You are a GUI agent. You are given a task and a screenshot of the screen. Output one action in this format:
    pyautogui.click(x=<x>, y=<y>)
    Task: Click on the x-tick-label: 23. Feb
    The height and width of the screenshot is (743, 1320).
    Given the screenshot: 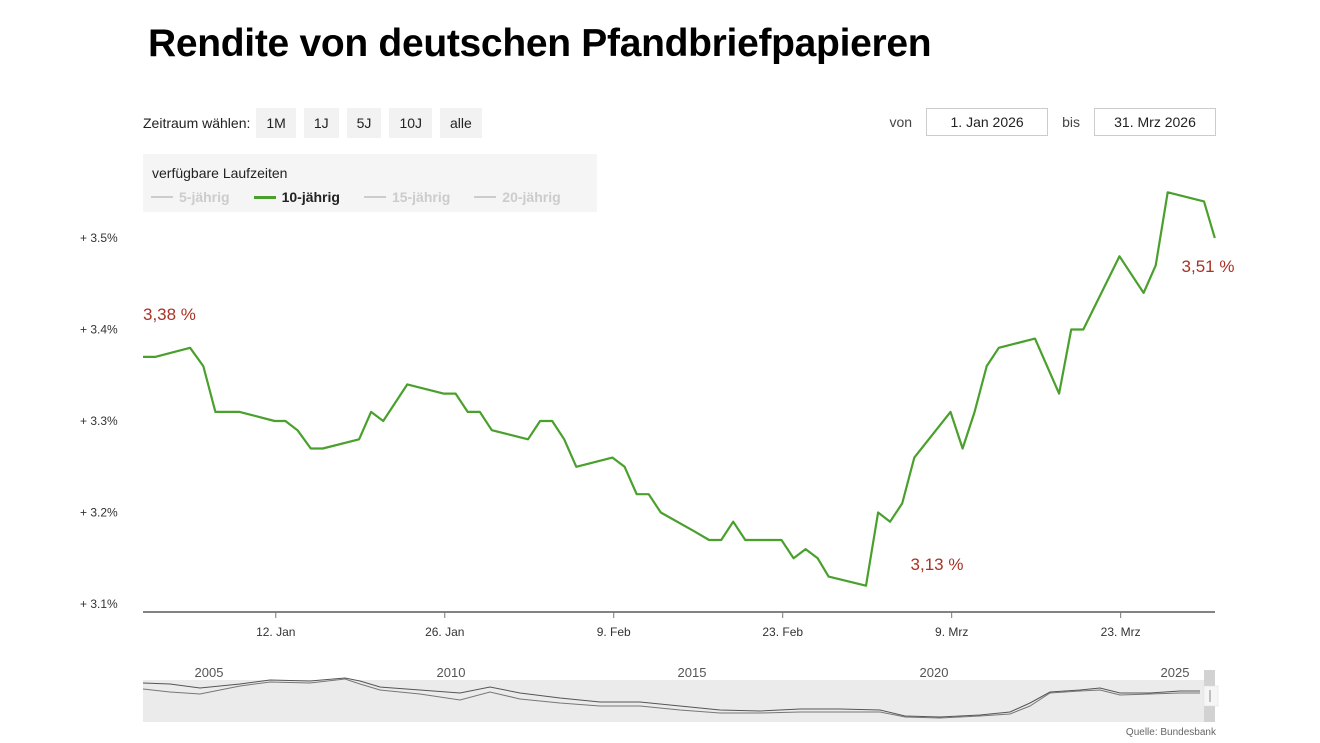 What is the action you would take?
    pyautogui.click(x=782, y=632)
    